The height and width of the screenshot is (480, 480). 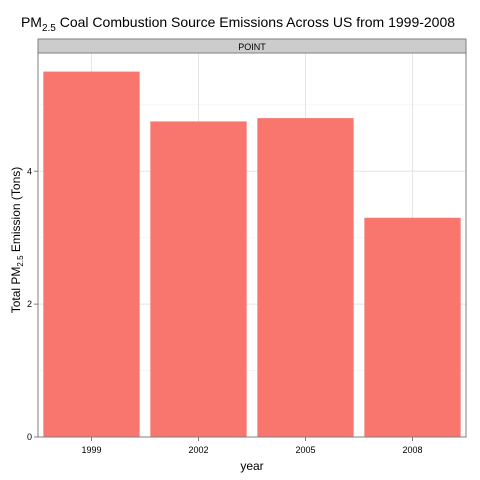 What do you see at coordinates (198, 279) in the screenshot?
I see `bar-2002` at bounding box center [198, 279].